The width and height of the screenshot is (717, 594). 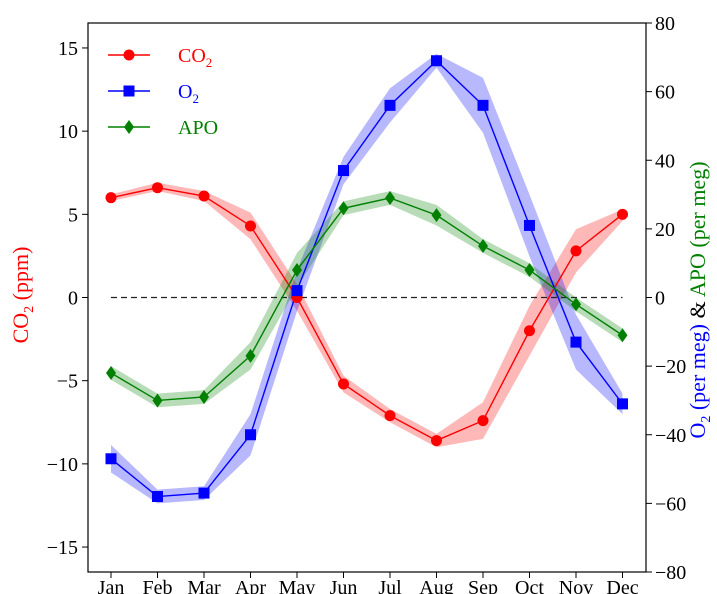 What do you see at coordinates (529, 585) in the screenshot?
I see `x-tick-label: Oct` at bounding box center [529, 585].